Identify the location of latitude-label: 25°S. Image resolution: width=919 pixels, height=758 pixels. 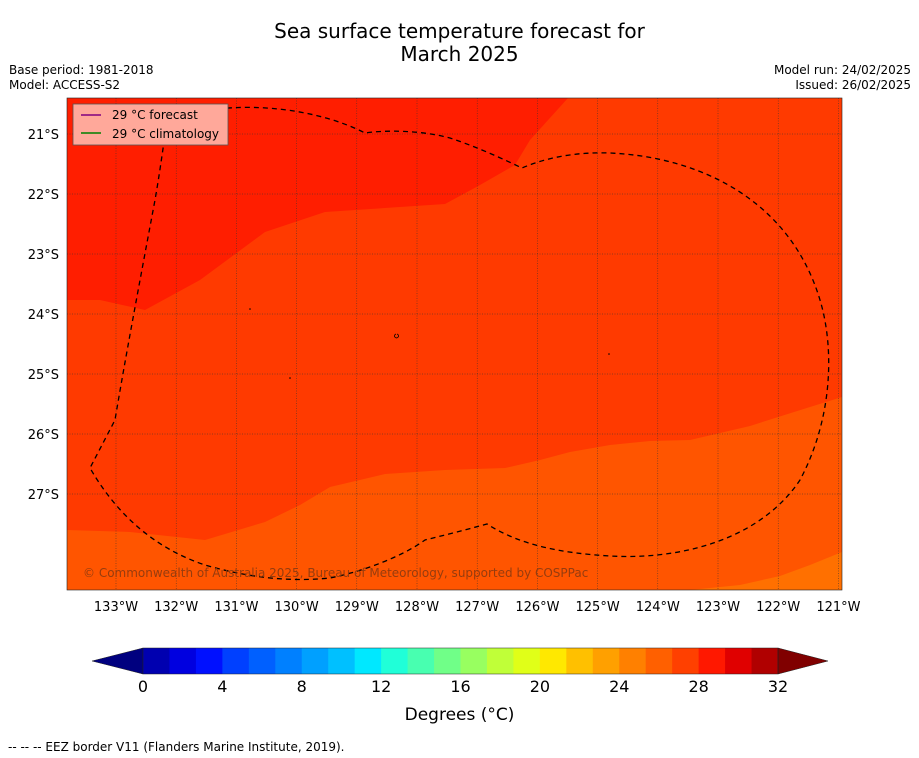
(43, 375).